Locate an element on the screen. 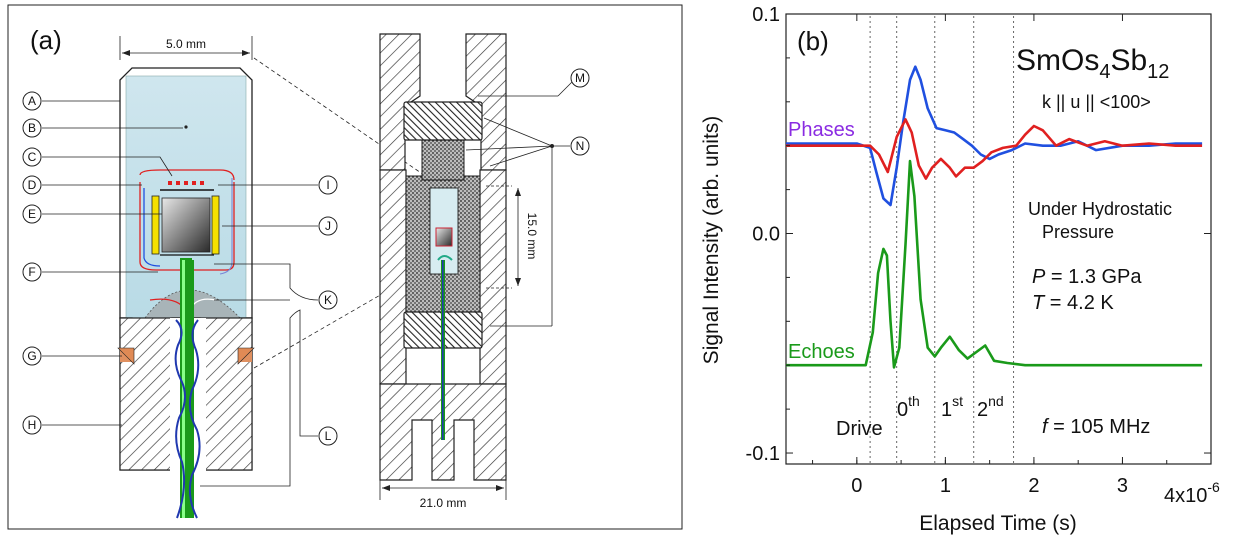 This screenshot has height=539, width=1256. y-tick-label-1: 0.0 is located at coordinates (766, 235).